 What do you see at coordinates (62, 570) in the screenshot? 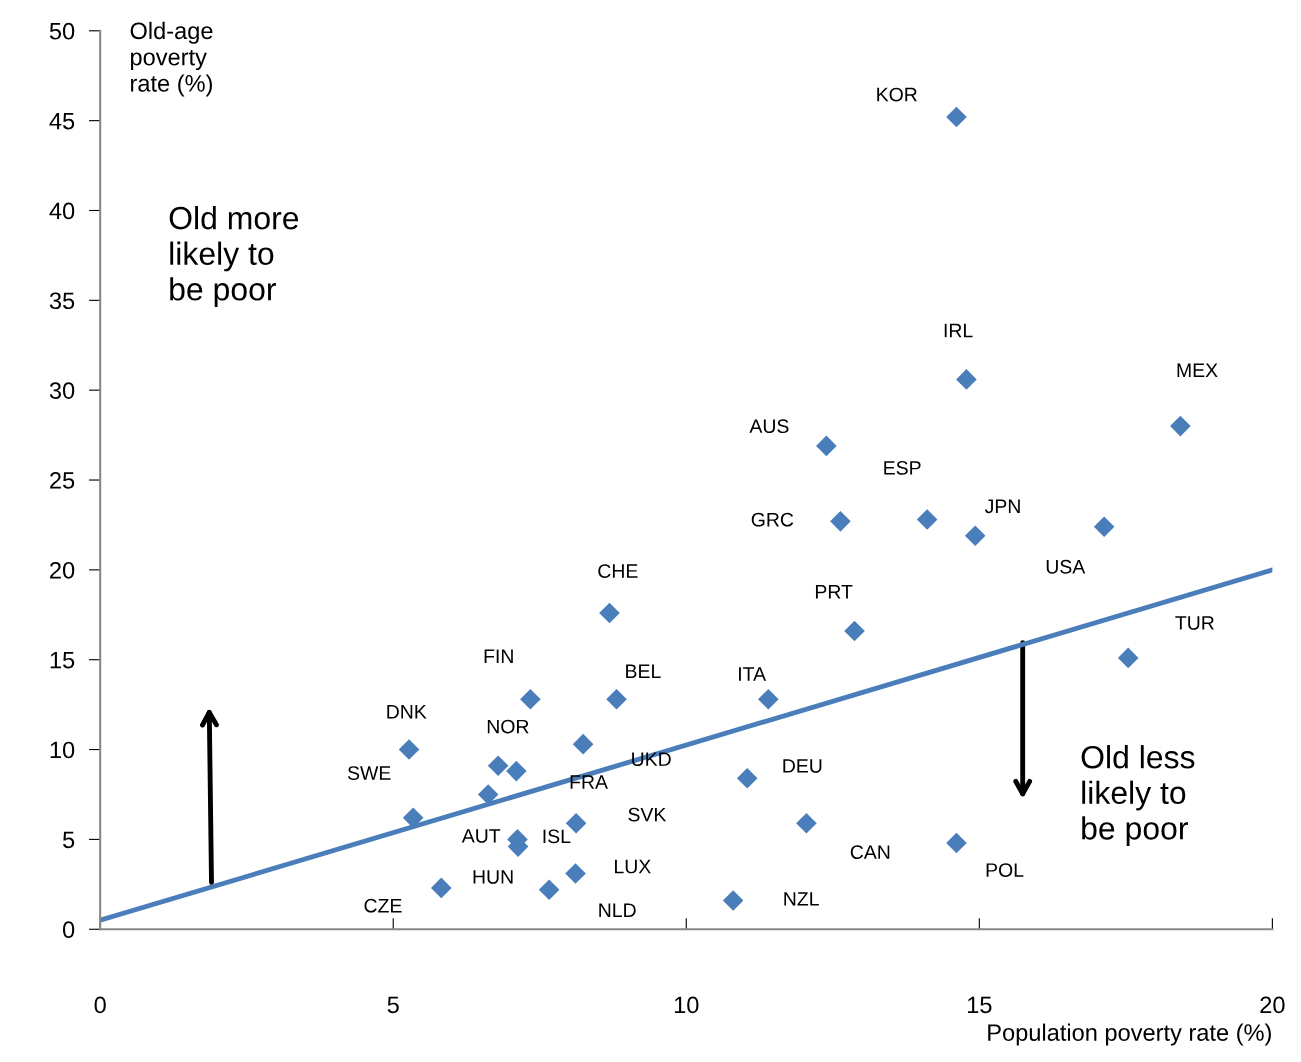
I see `y-tick-label: 20` at bounding box center [62, 570].